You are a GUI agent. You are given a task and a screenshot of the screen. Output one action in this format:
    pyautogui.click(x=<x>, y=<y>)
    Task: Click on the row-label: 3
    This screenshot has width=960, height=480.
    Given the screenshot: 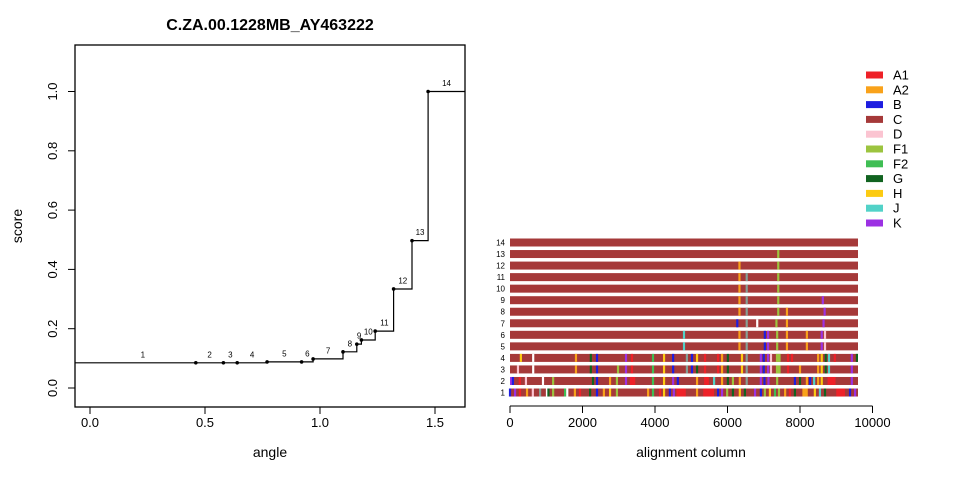 What is the action you would take?
    pyautogui.click(x=503, y=369)
    